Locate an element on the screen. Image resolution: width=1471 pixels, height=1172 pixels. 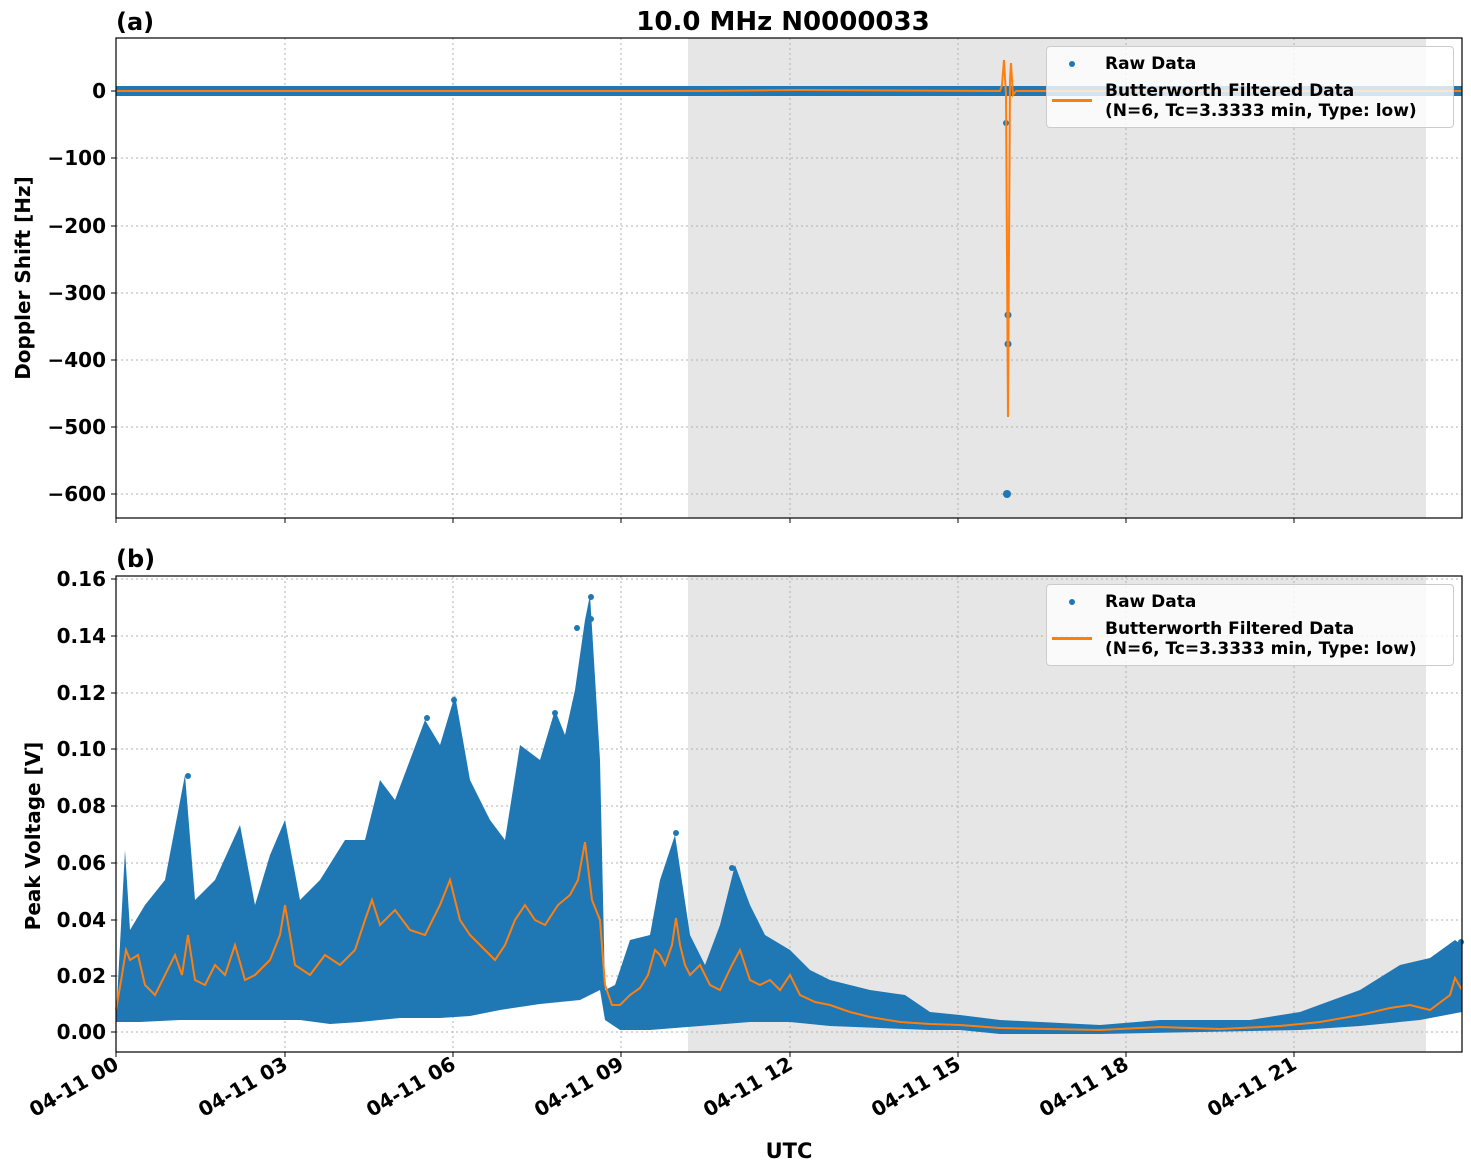
xtick-label: 04-11 21 is located at coordinates (1252, 1087).